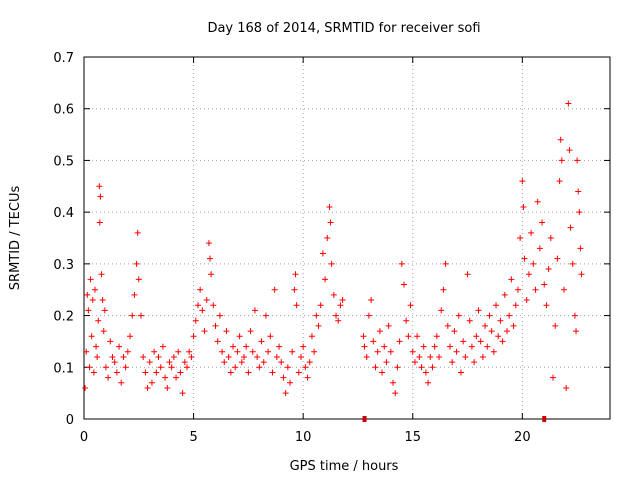  I want to click on y-tick-label: 0, so click(70, 420).